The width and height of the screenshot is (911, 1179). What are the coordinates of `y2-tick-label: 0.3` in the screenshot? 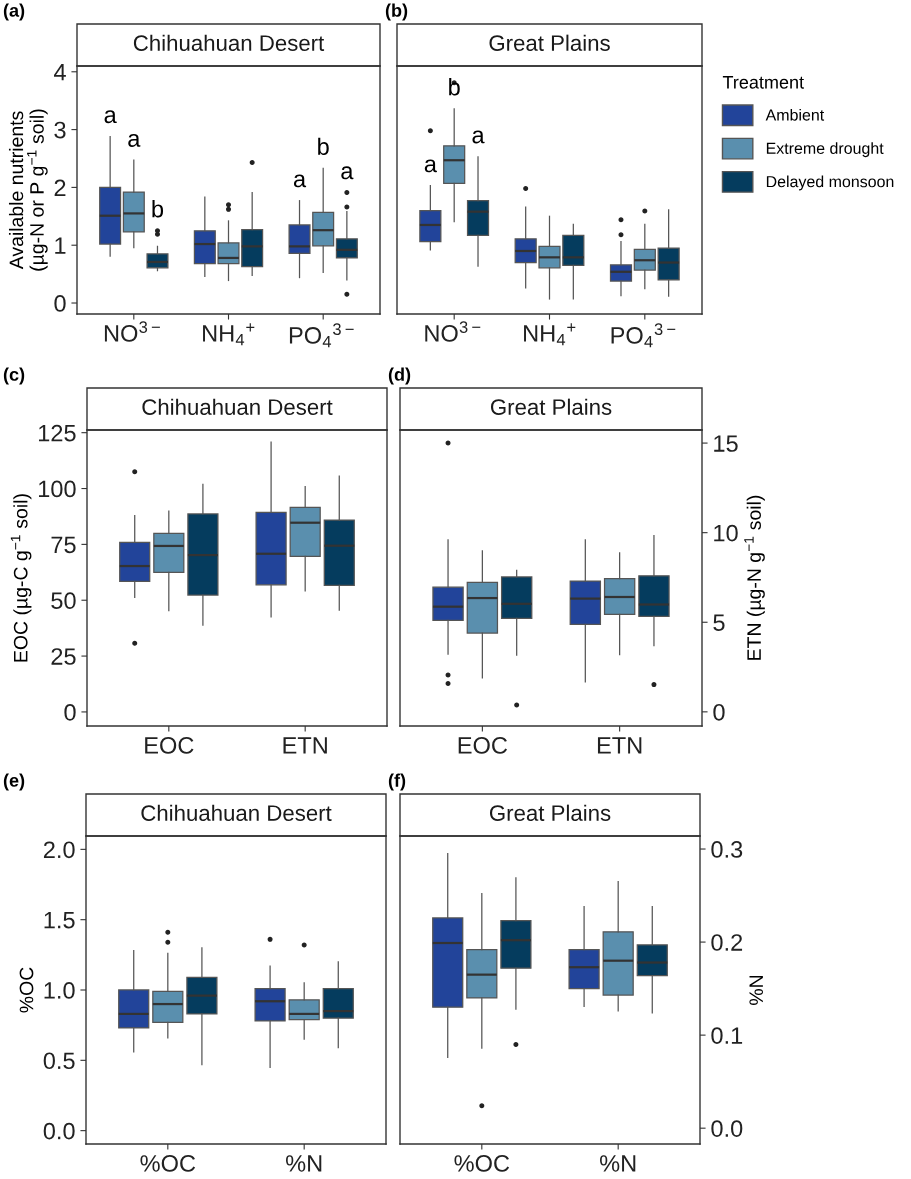 It's located at (727, 849).